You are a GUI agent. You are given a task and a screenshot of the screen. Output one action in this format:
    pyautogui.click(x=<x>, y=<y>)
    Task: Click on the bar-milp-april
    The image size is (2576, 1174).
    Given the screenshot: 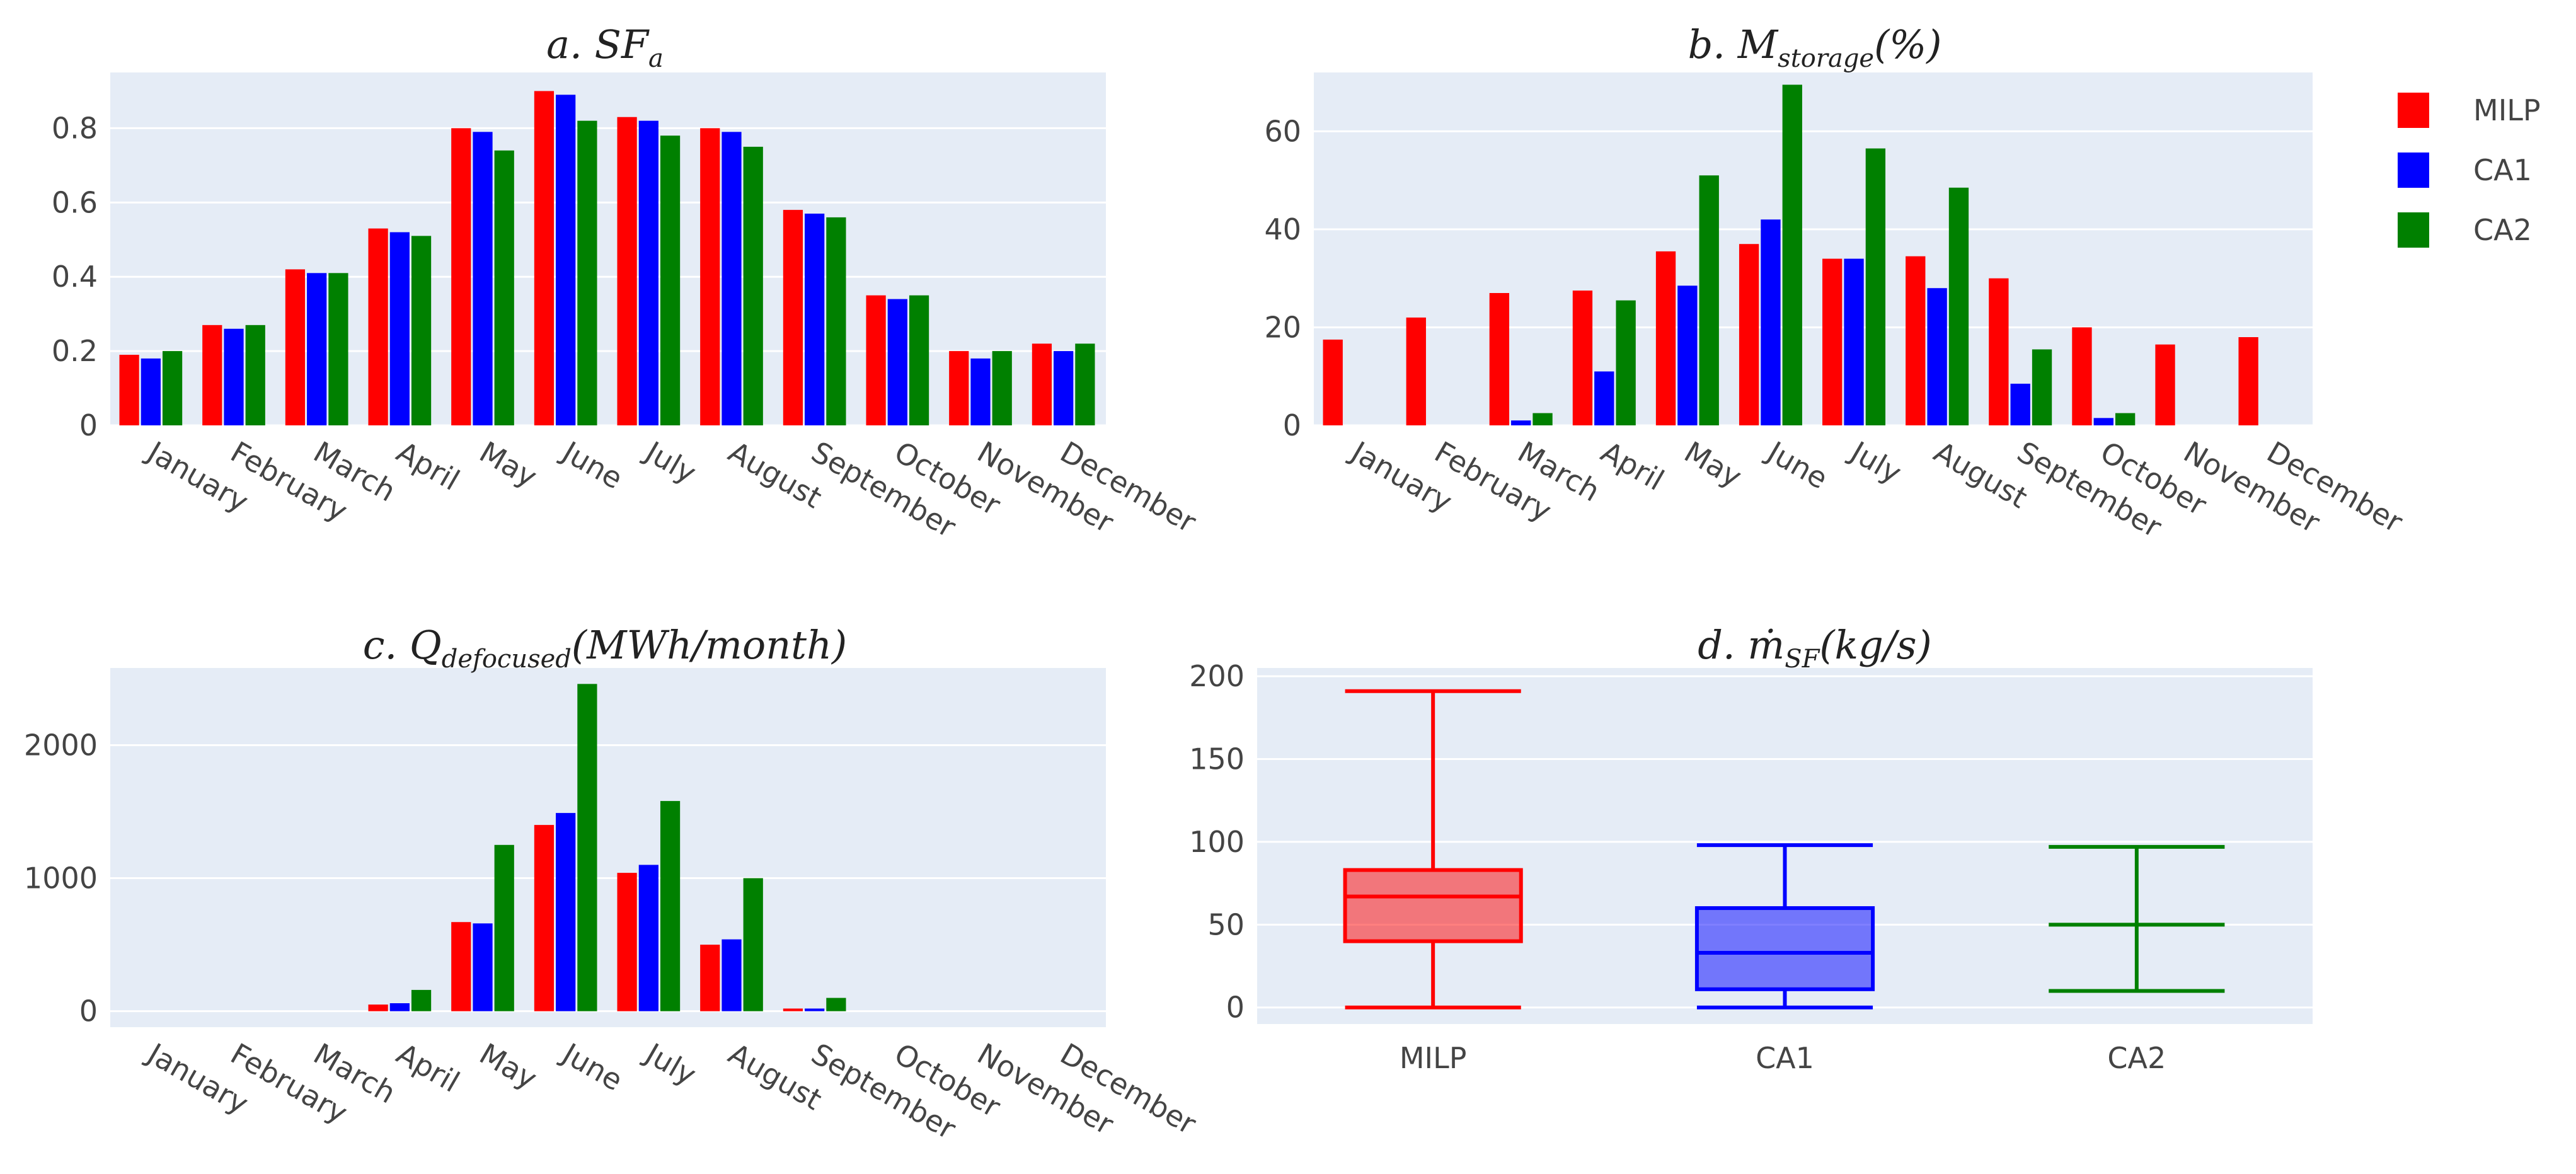 What is the action you would take?
    pyautogui.click(x=378, y=327)
    